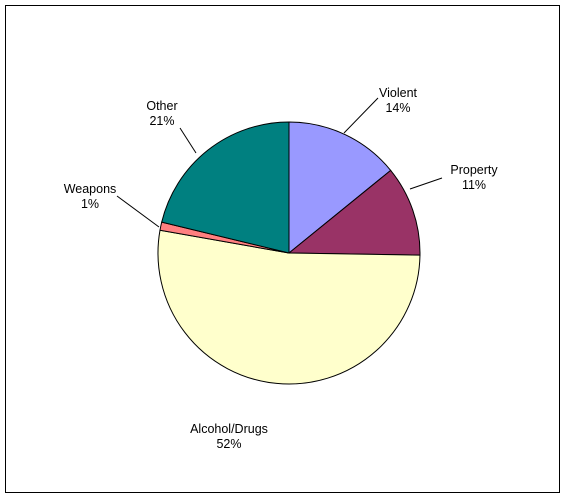 Image resolution: width=566 pixels, height=498 pixels. I want to click on slice-percent-label: 1%, so click(90, 204).